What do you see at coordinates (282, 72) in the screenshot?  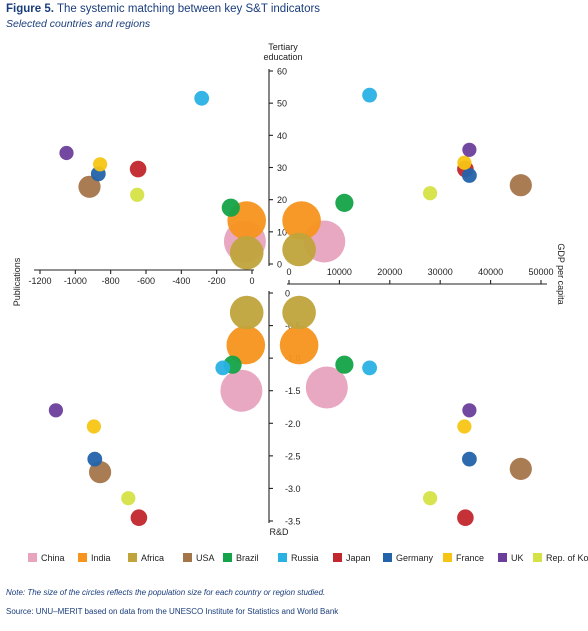 I see `axis-top-tick-label: 60` at bounding box center [282, 72].